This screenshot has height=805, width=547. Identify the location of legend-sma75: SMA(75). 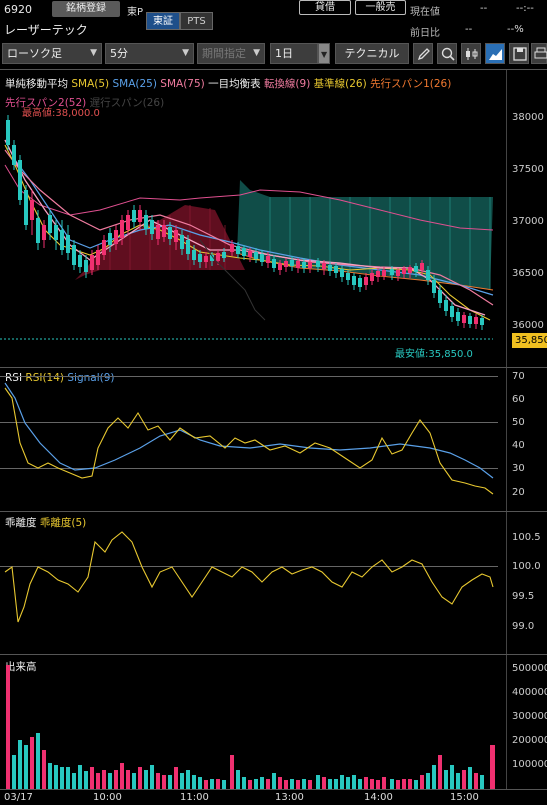
(182, 84).